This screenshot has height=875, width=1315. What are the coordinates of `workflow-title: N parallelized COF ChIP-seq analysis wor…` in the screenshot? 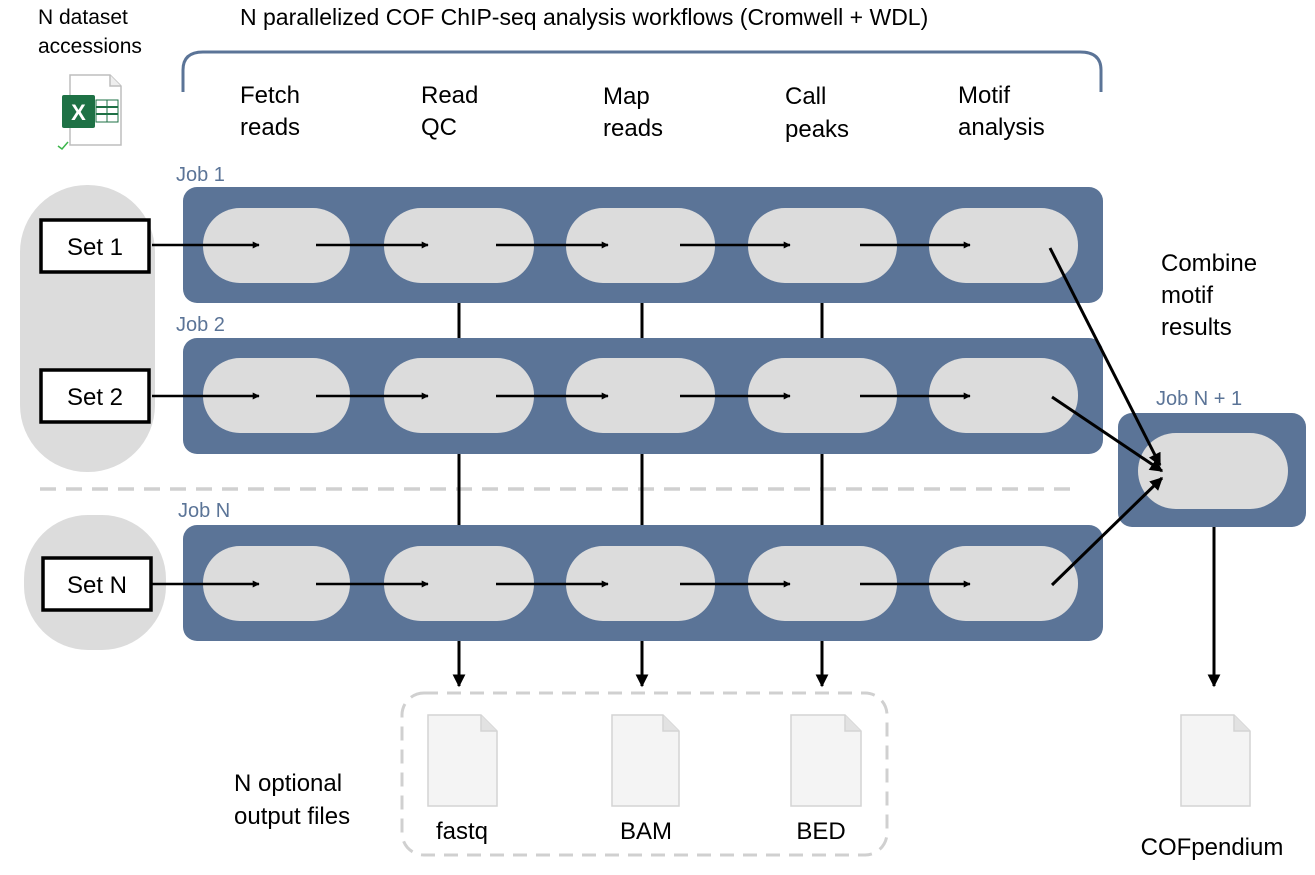 It's located at (584, 17).